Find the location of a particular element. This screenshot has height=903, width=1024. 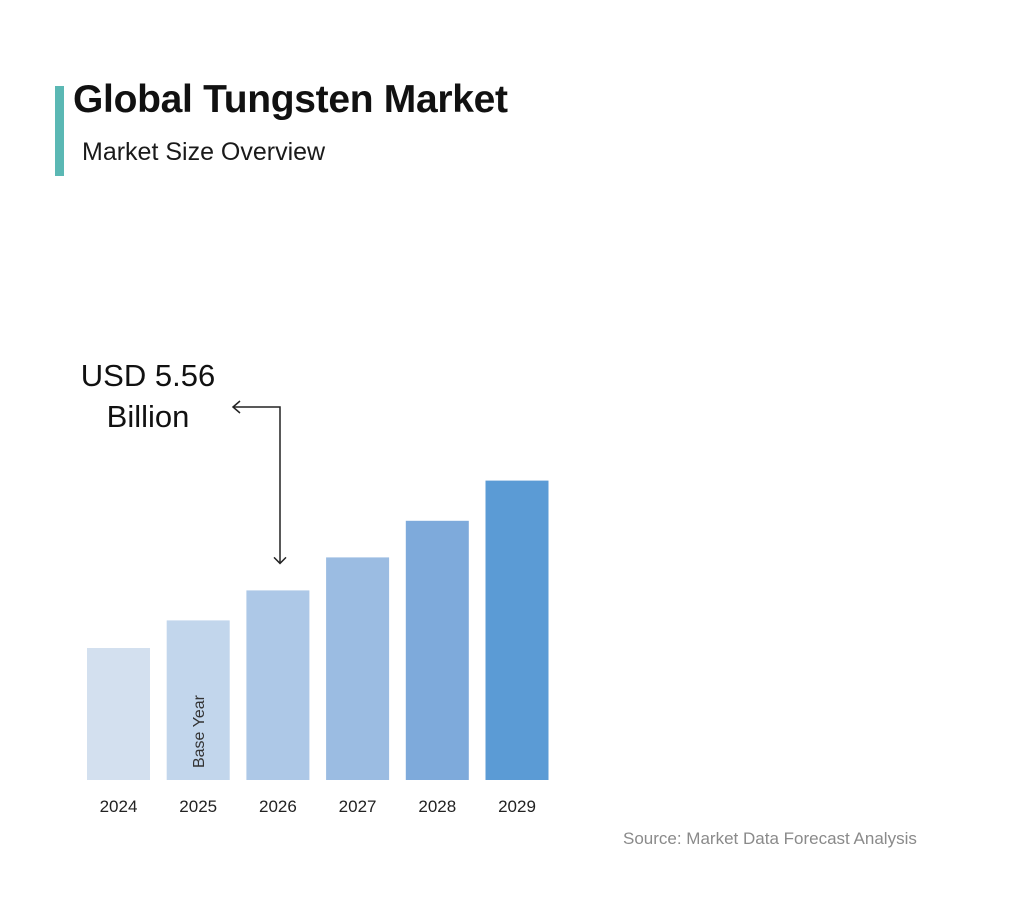

x-tick-label-2025: 2025 is located at coordinates (198, 806).